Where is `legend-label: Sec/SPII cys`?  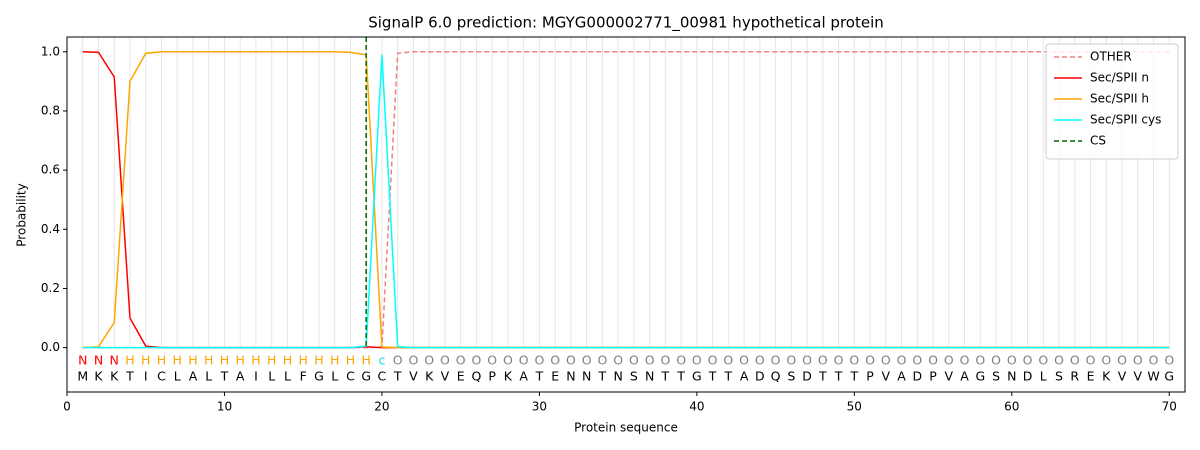
legend-label: Sec/SPII cys is located at coordinates (1125, 120).